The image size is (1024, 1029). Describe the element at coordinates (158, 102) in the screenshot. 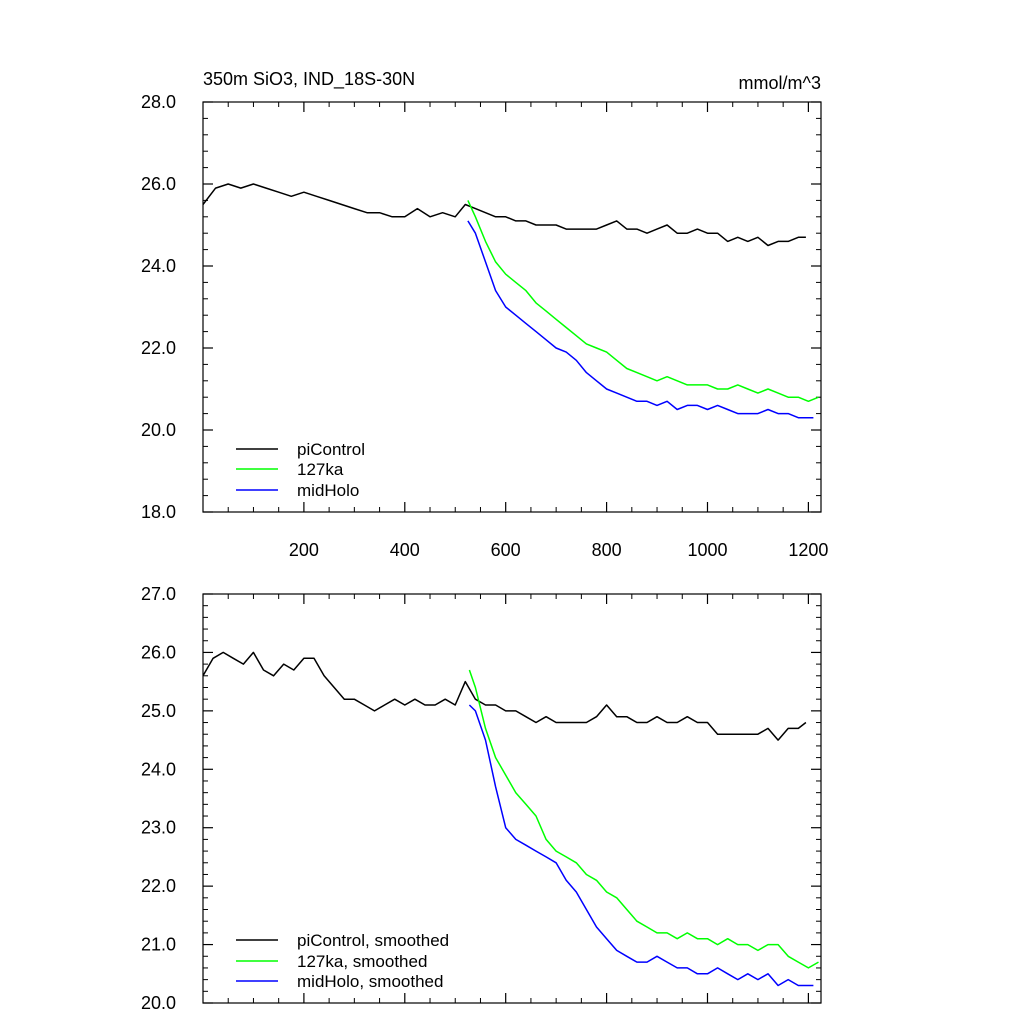

I see `y-tick-label: 28.0` at that location.